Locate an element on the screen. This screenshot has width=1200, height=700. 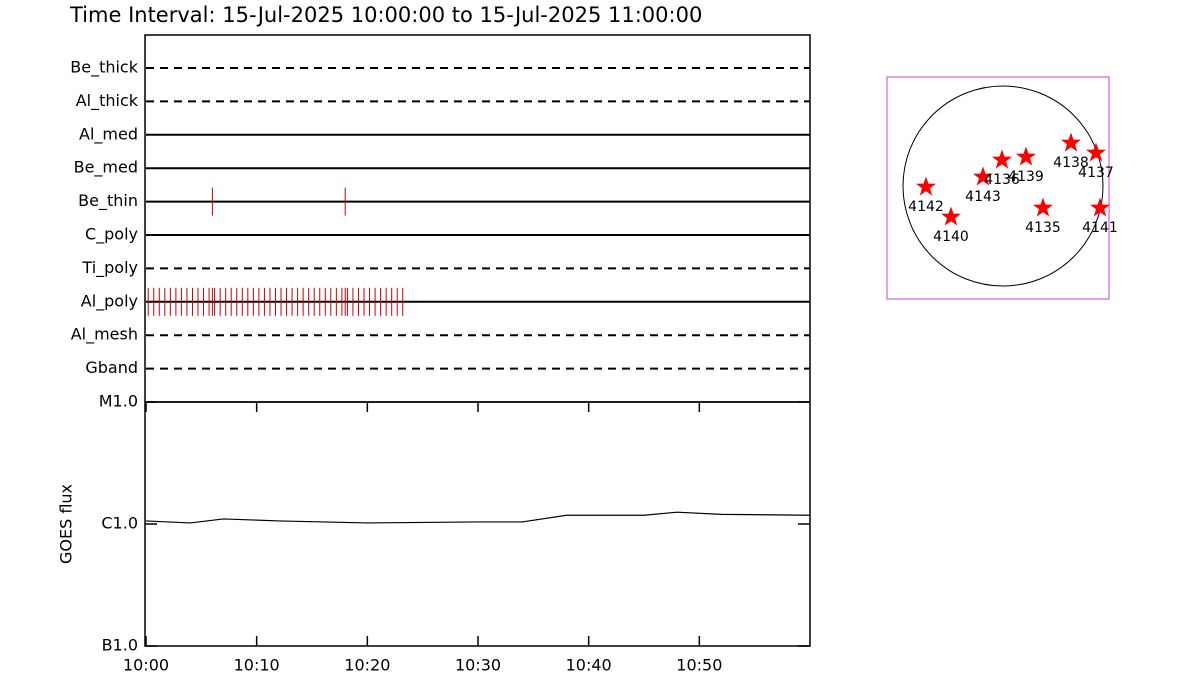
y-tick-label: C1.0 is located at coordinates (119, 523).